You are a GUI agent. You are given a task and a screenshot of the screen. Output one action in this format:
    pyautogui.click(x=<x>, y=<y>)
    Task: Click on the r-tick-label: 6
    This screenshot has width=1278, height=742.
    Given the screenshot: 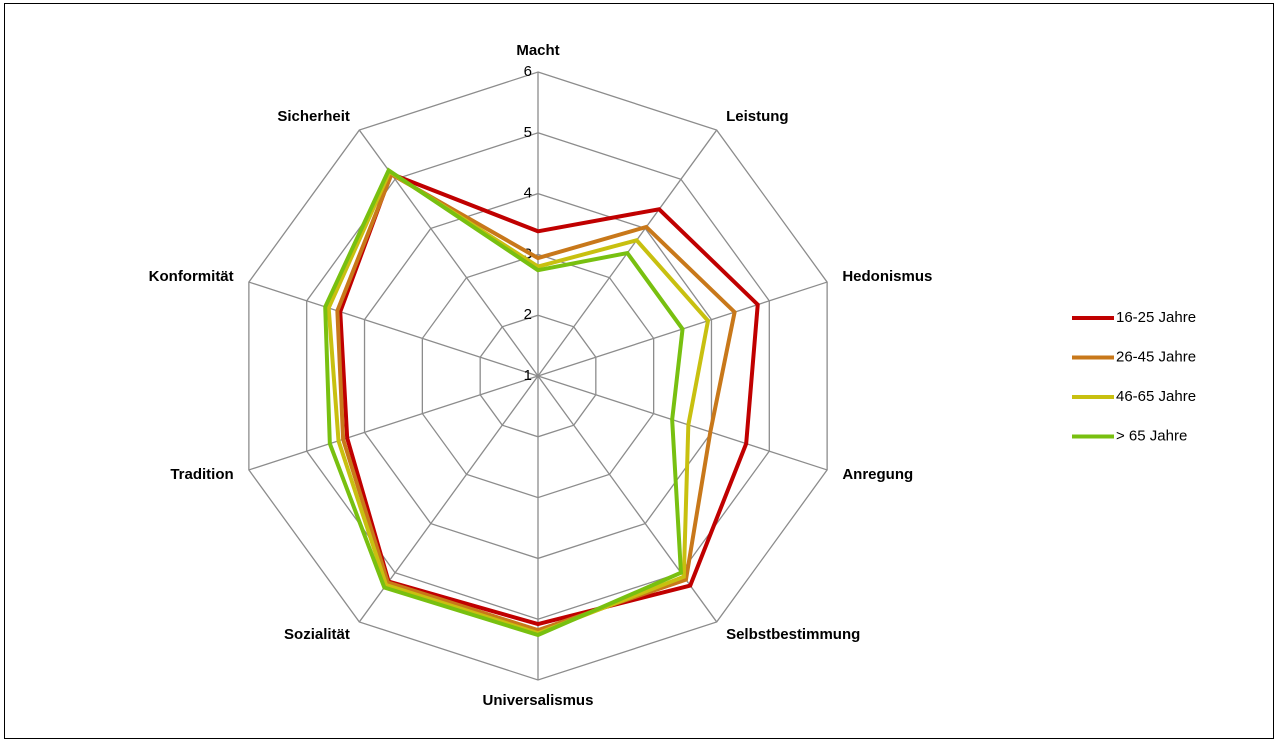 What is the action you would take?
    pyautogui.click(x=528, y=71)
    